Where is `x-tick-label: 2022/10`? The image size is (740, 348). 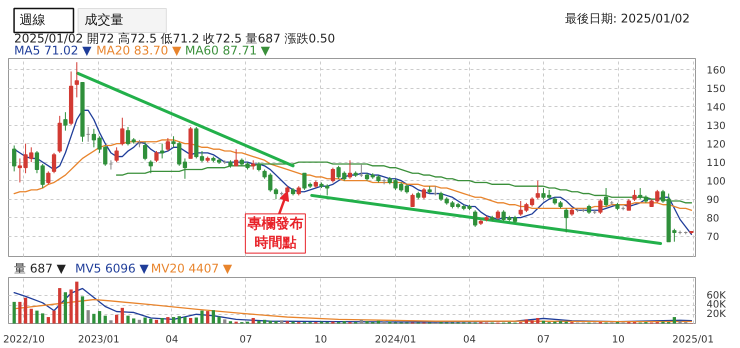 x-tick-label: 2022/10 is located at coordinates (24, 340).